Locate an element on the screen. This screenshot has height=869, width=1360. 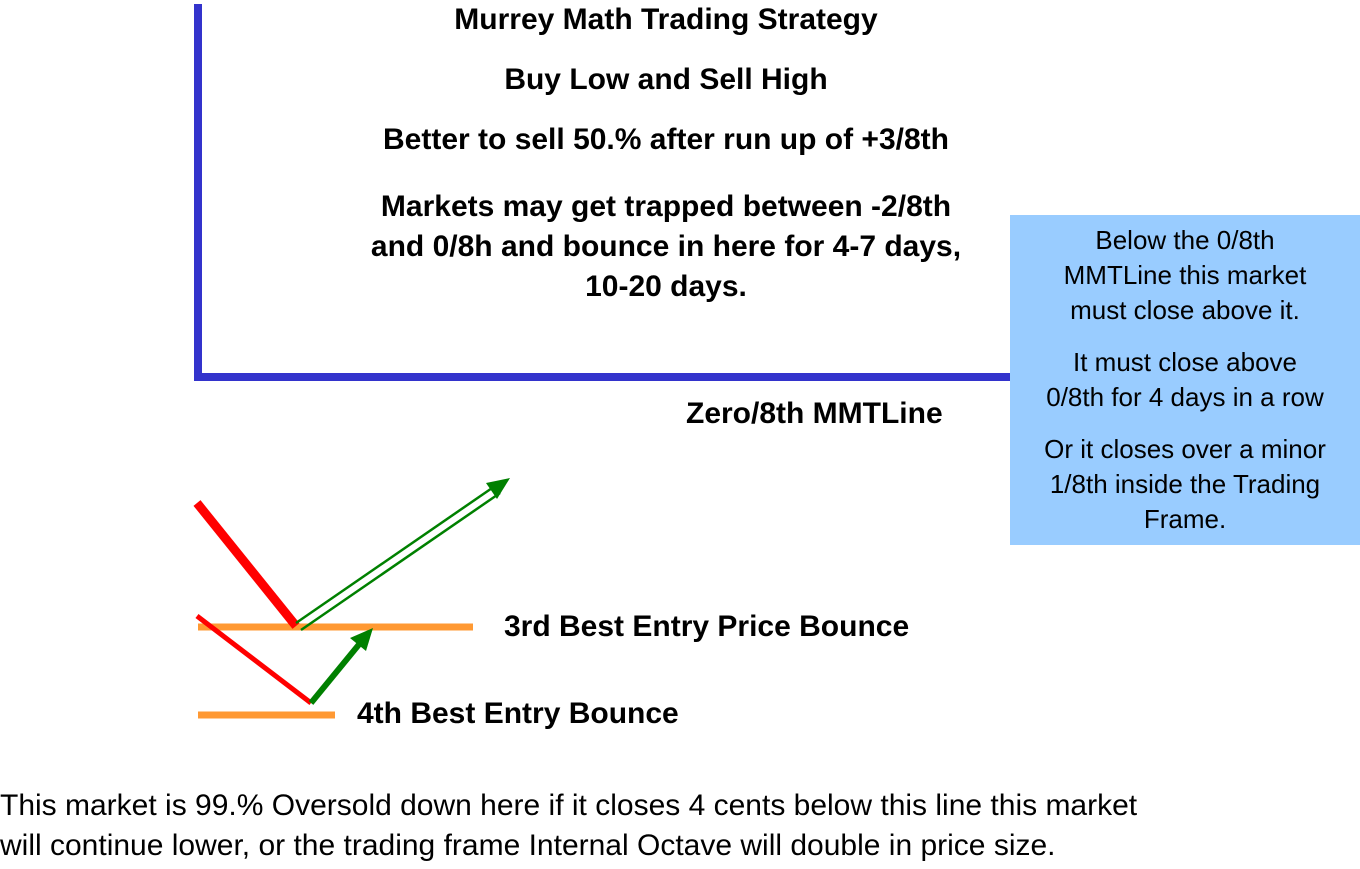
info-line: 0/8th for 4 days in a row is located at coordinates (1185, 397).